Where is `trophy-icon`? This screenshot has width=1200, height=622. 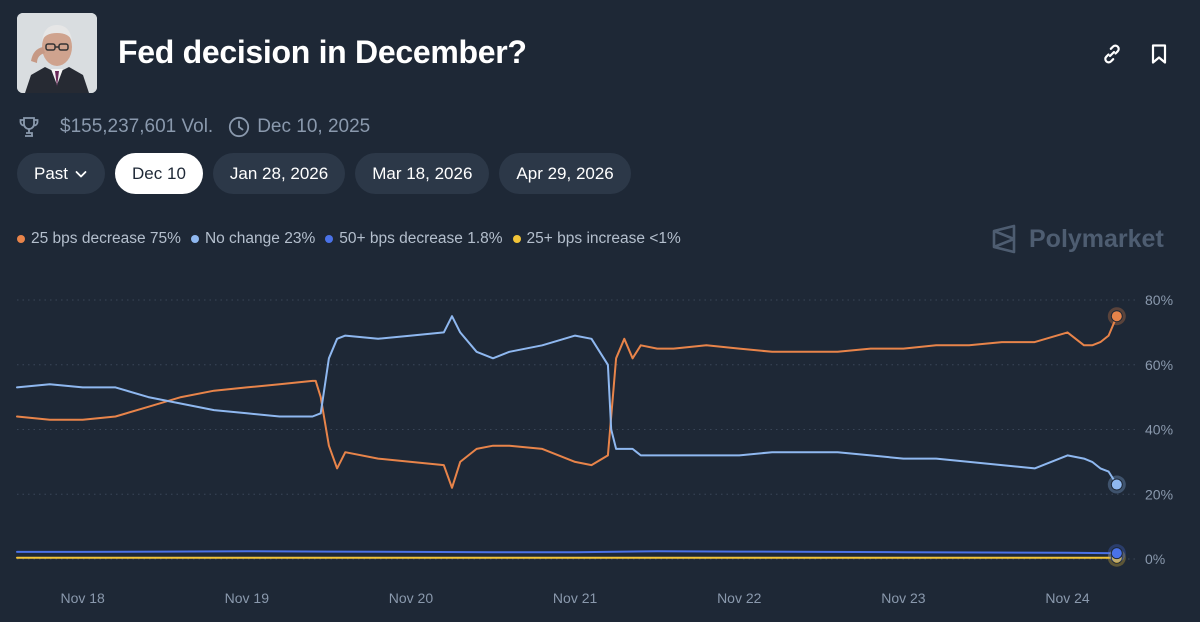
trophy-icon is located at coordinates (29, 127).